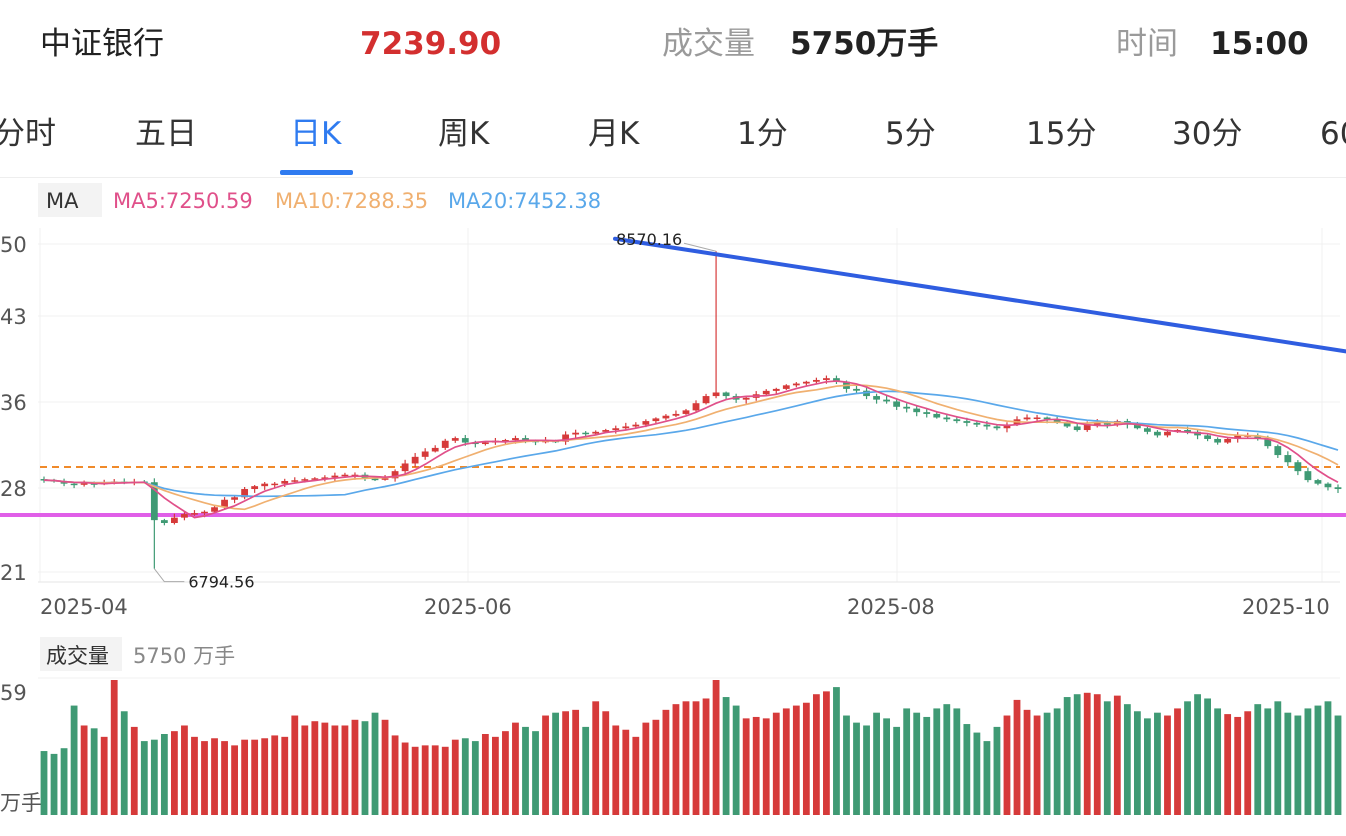 The height and width of the screenshot is (836, 1346). Describe the element at coordinates (316, 134) in the screenshot. I see `tab-daily-k: 日K` at that location.